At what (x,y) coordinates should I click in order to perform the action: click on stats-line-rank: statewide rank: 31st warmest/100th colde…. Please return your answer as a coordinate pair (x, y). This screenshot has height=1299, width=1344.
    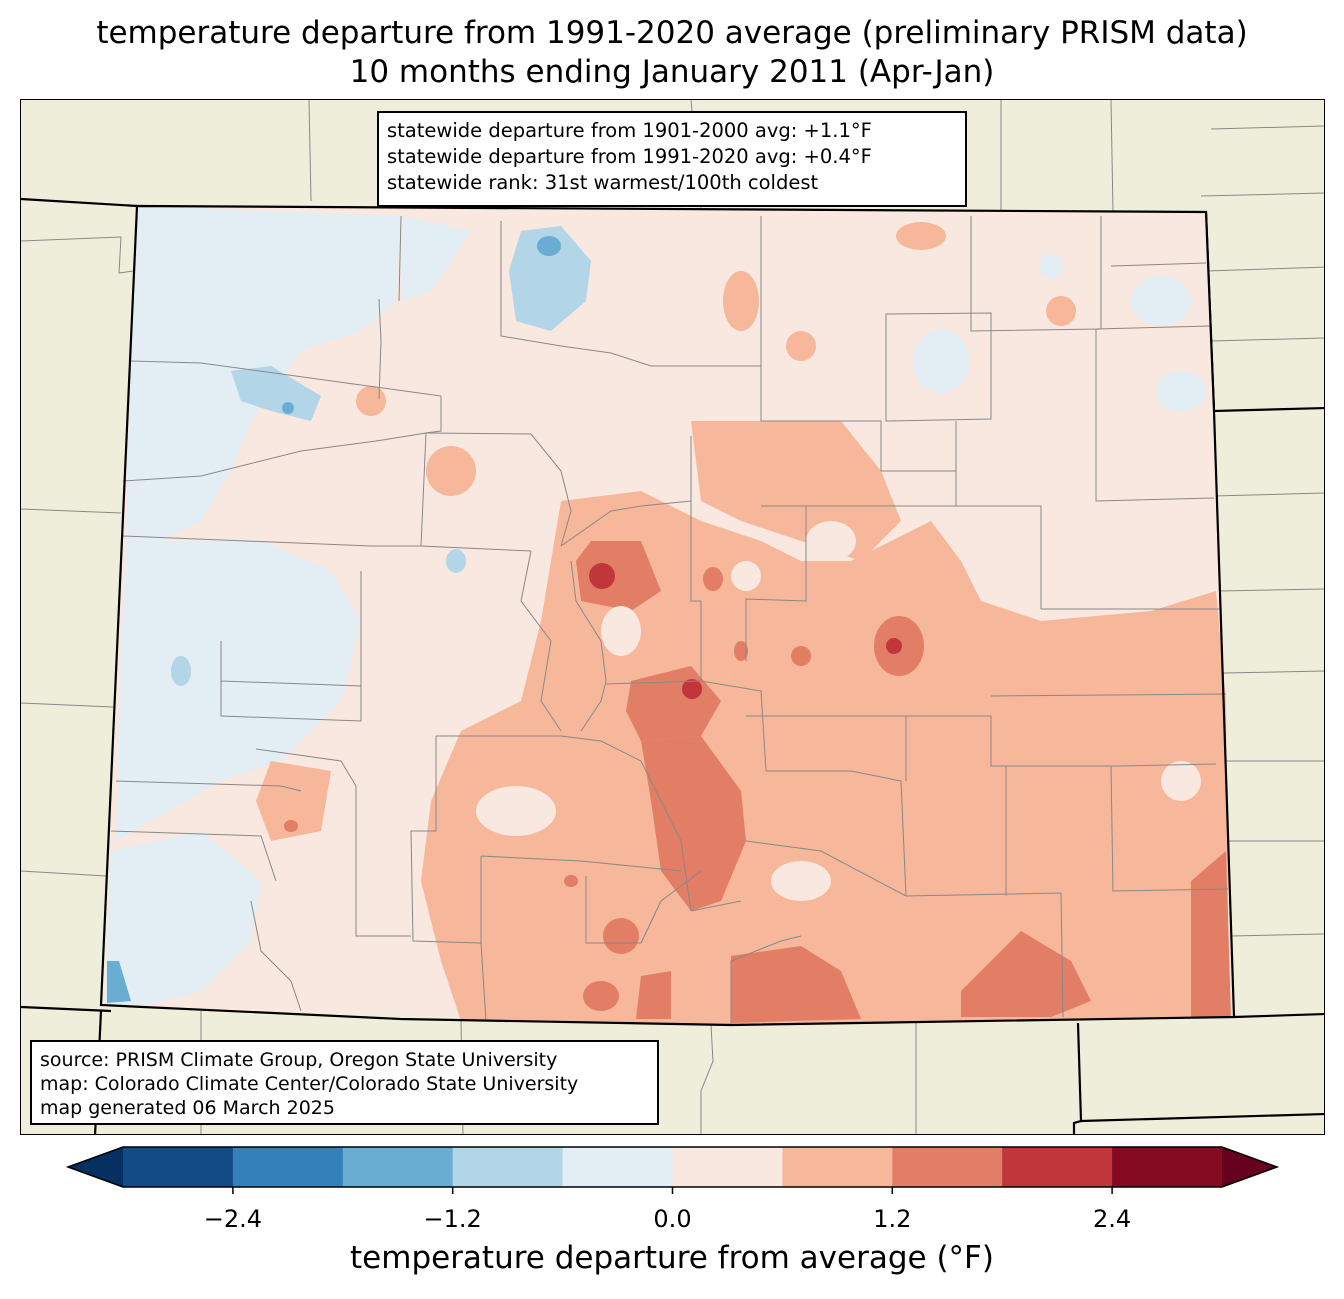
    Looking at the image, I should click on (603, 182).